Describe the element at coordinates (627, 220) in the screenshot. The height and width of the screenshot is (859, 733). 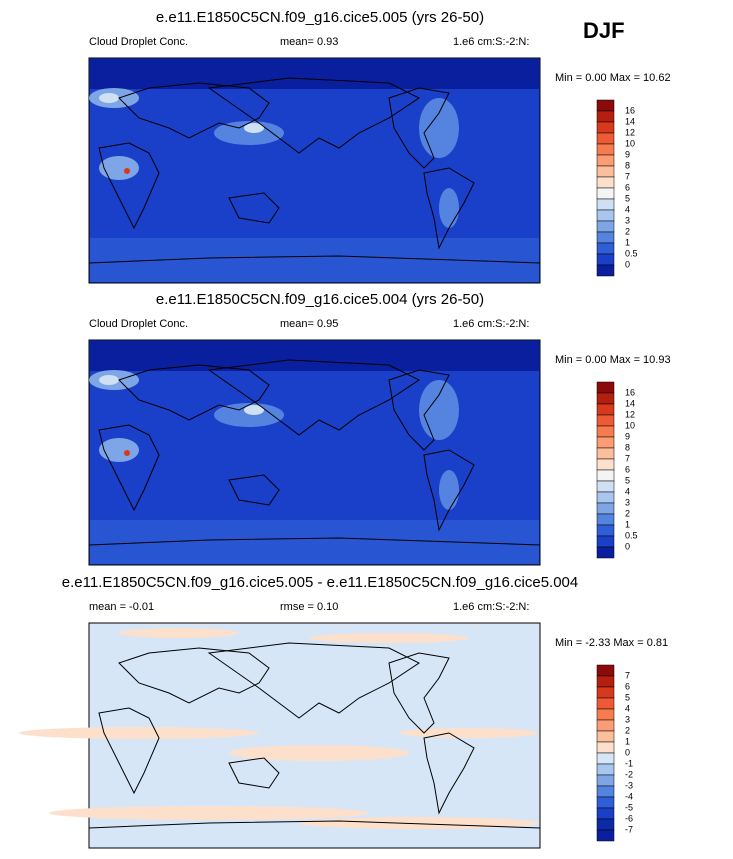
I see `colorbar-label: 3` at that location.